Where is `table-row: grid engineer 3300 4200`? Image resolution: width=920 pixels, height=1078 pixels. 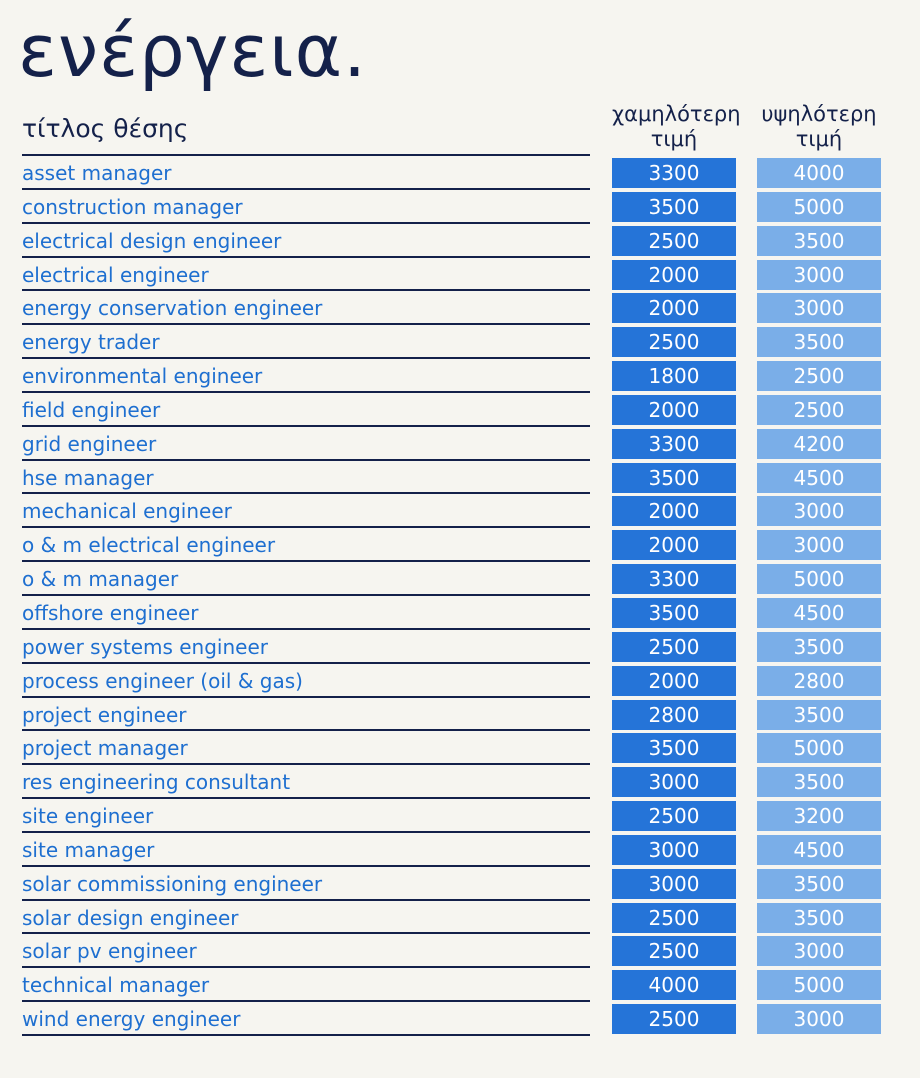 table-row: grid engineer 3300 4200 is located at coordinates (460, 444).